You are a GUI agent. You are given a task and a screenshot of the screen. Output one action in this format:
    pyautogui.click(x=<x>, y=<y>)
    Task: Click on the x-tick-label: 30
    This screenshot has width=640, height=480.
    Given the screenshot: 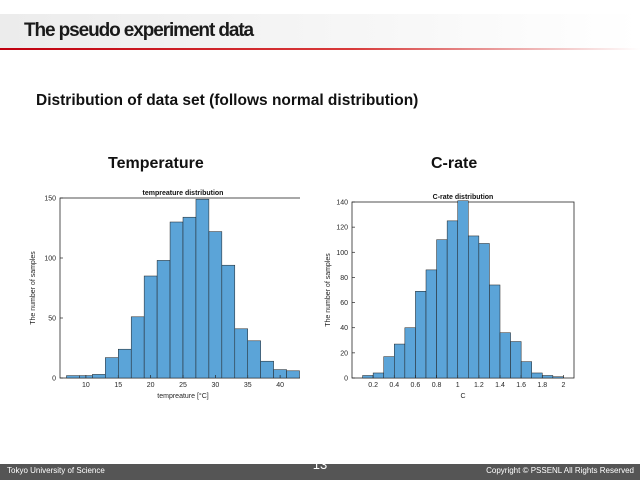 What is the action you would take?
    pyautogui.click(x=215, y=385)
    